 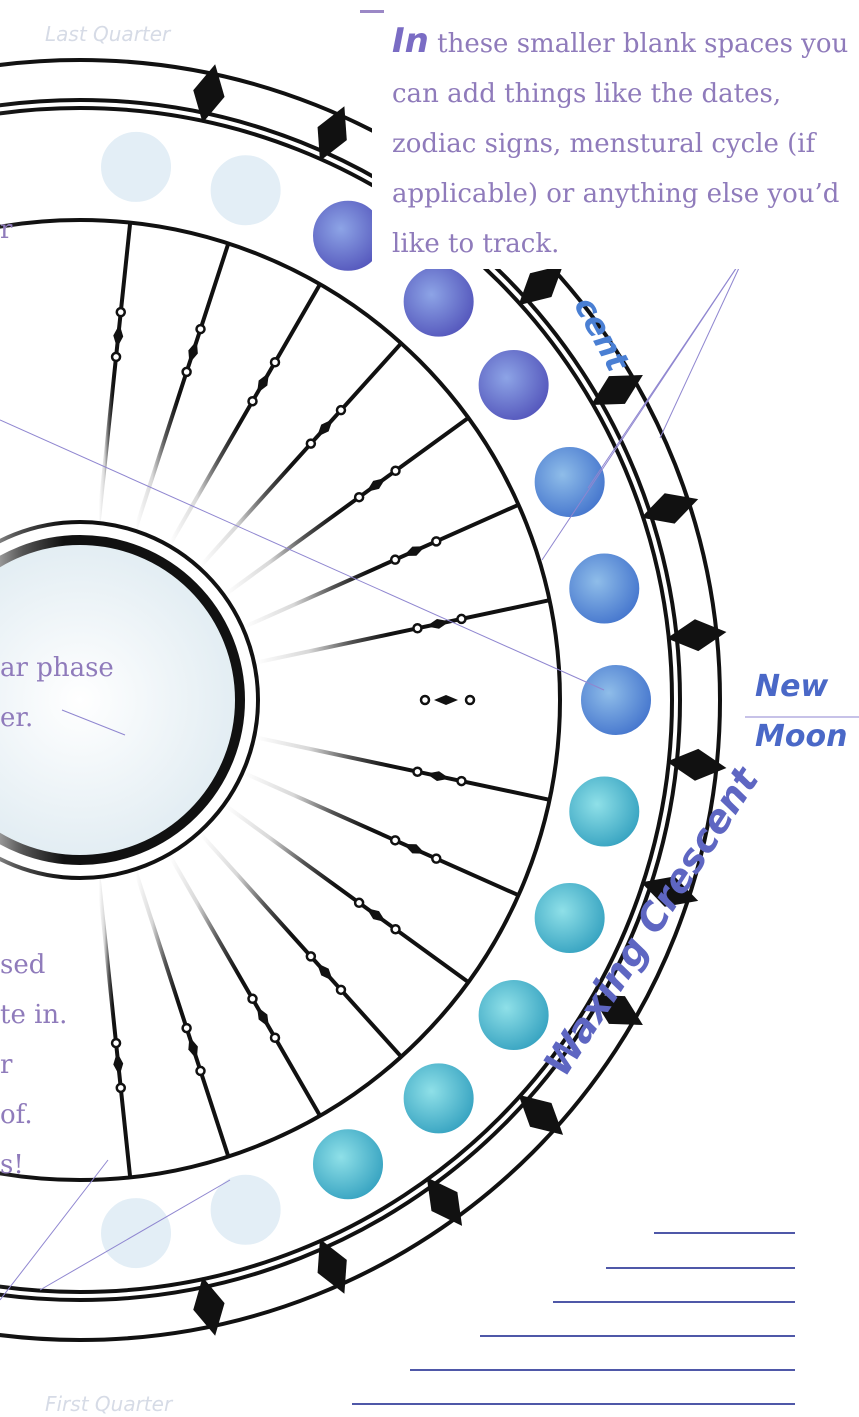 I want to click on writing-lines, so click(x=573, y=1318).